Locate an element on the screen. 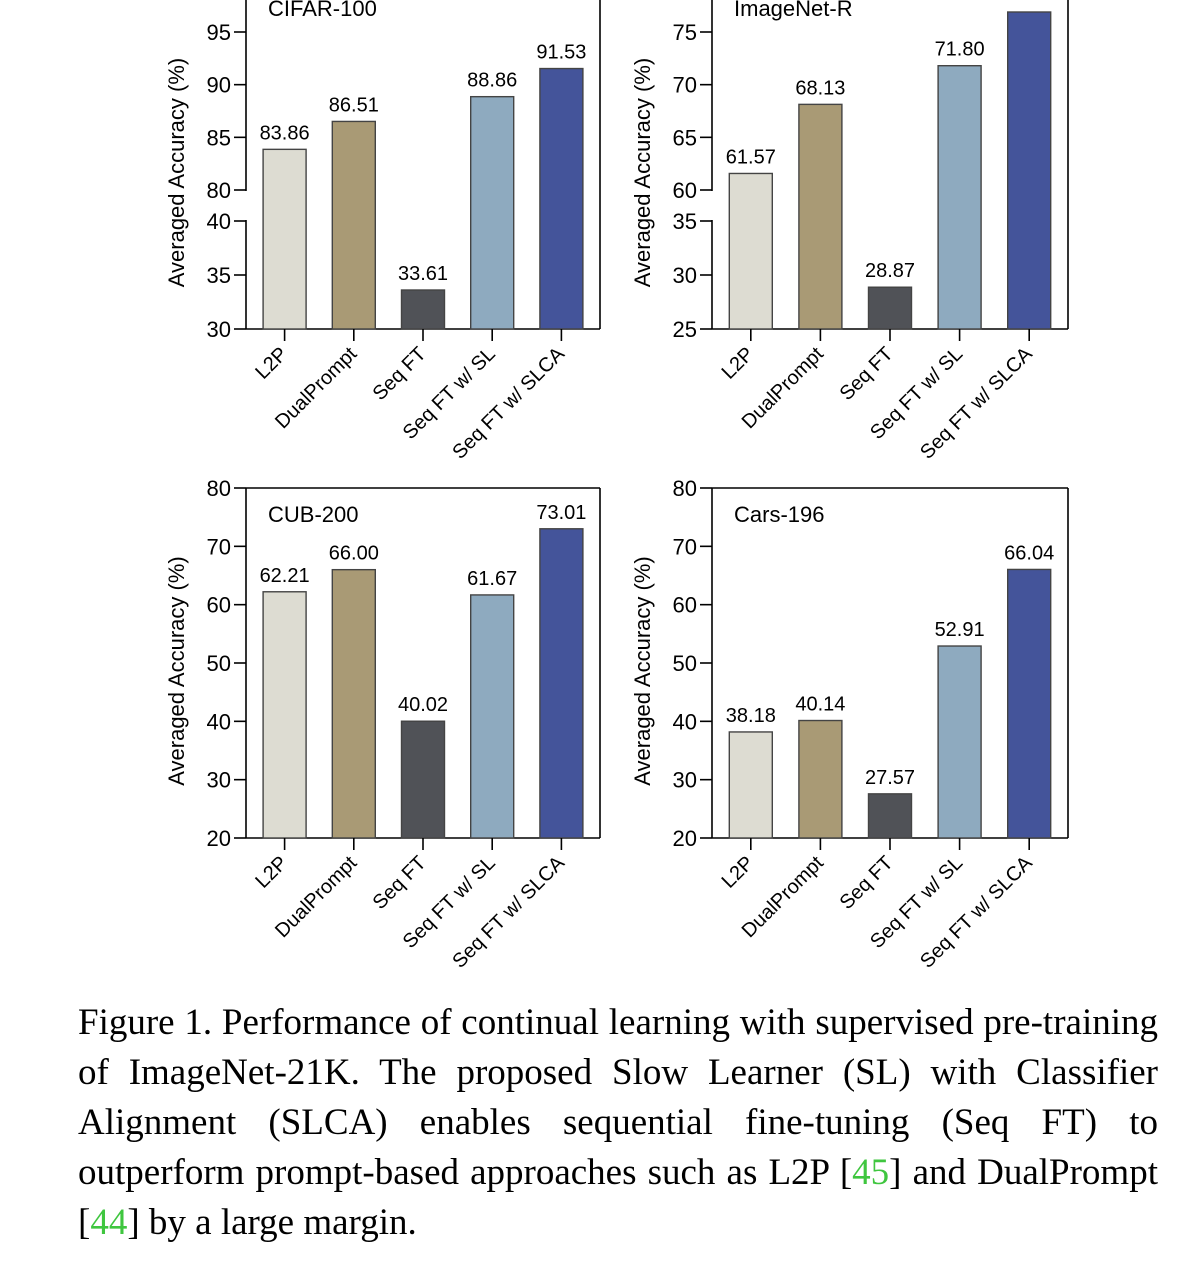  bar-value-label: 73.01 is located at coordinates (561, 513).